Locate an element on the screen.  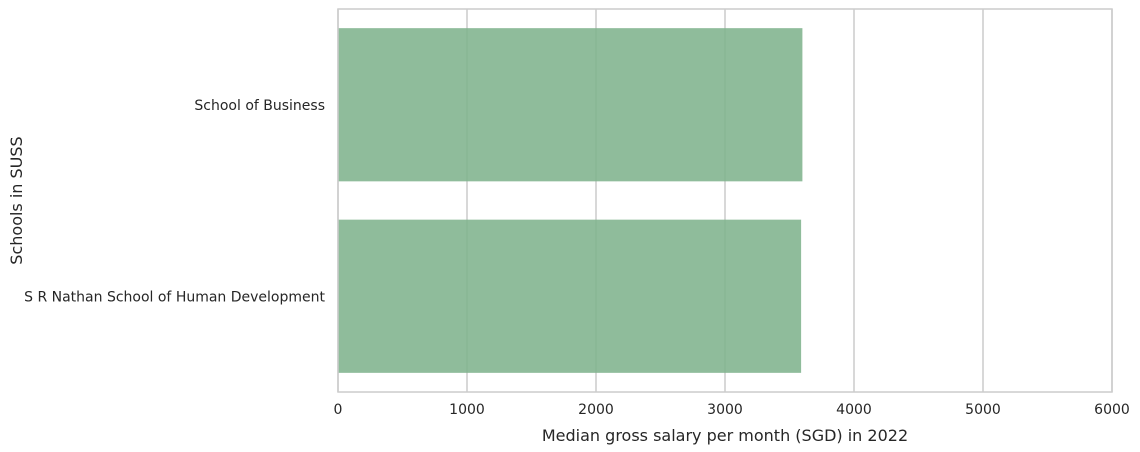
x-tick-label: 0 is located at coordinates (338, 410).